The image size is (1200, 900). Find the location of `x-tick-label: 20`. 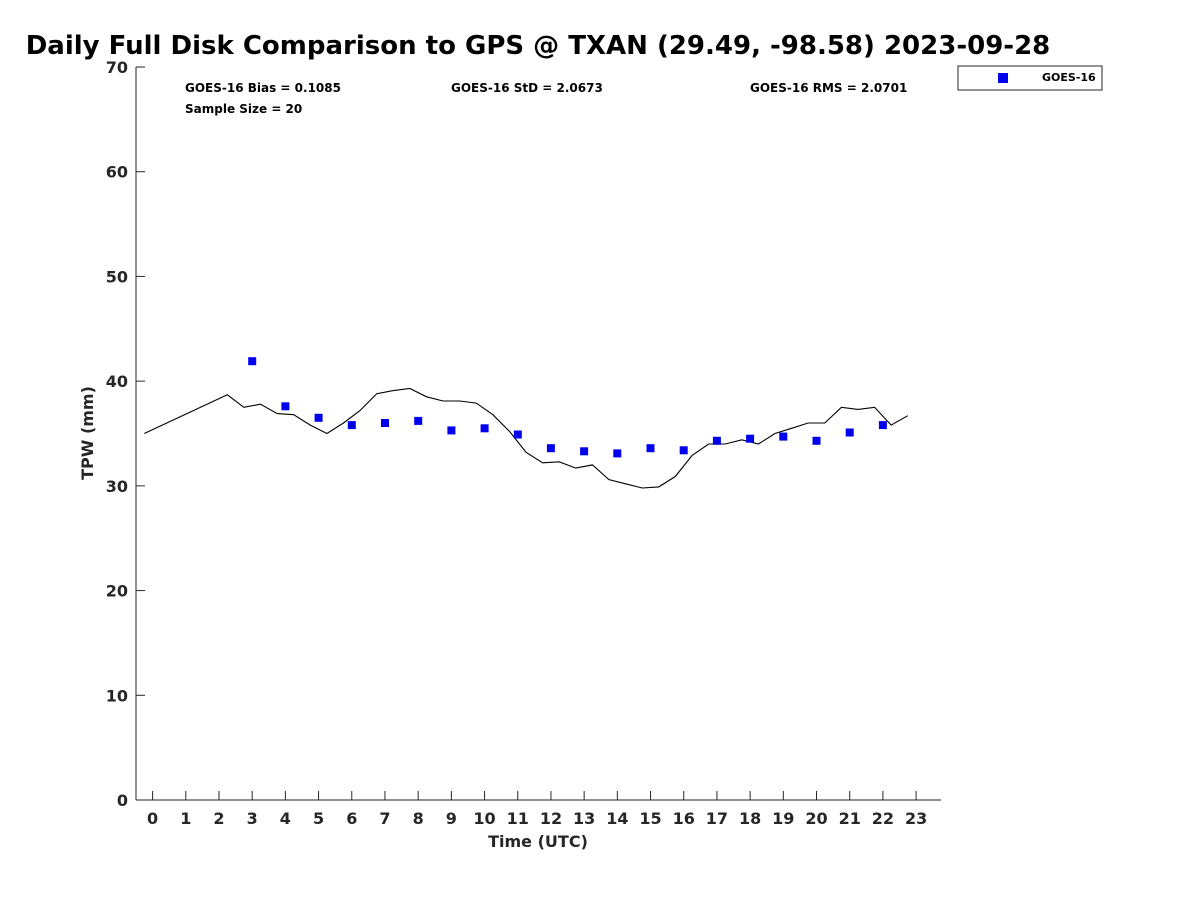

x-tick-label: 20 is located at coordinates (816, 818).